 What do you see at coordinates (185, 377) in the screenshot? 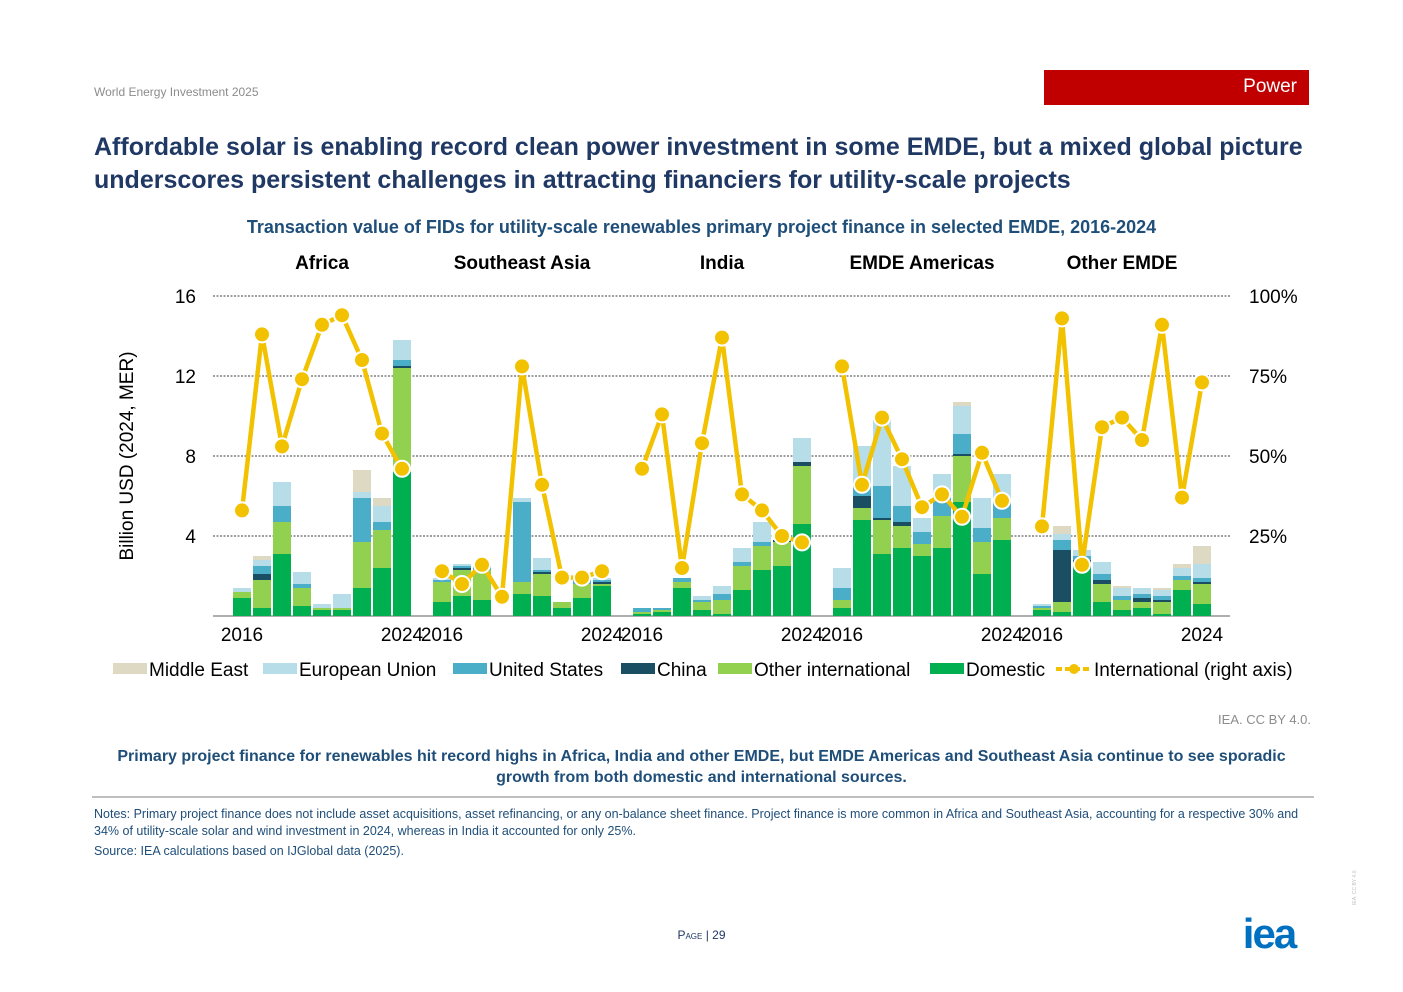
I see `y-tick-label: 12` at bounding box center [185, 377].